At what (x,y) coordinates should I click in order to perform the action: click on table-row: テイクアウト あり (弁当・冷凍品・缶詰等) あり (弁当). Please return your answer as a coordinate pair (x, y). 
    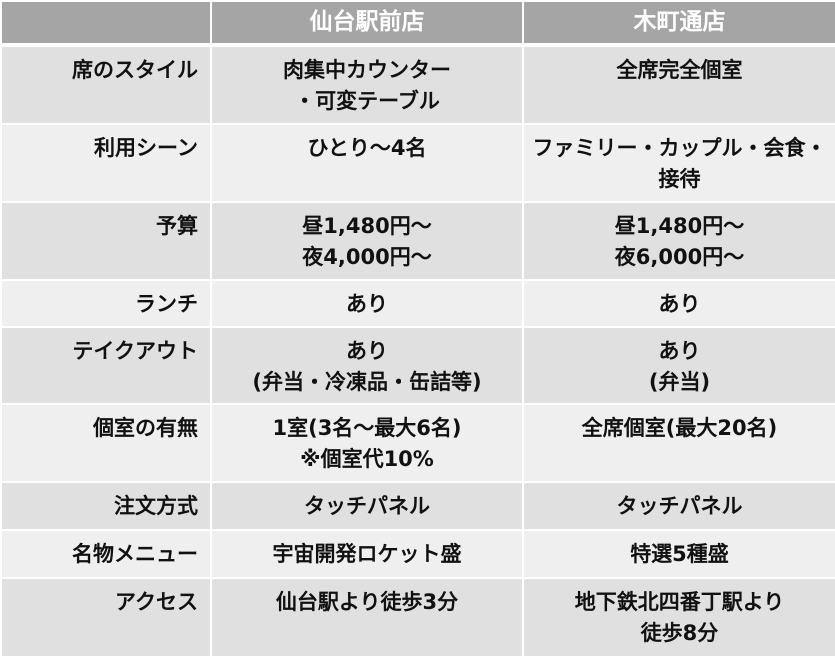
    Looking at the image, I should click on (417, 365).